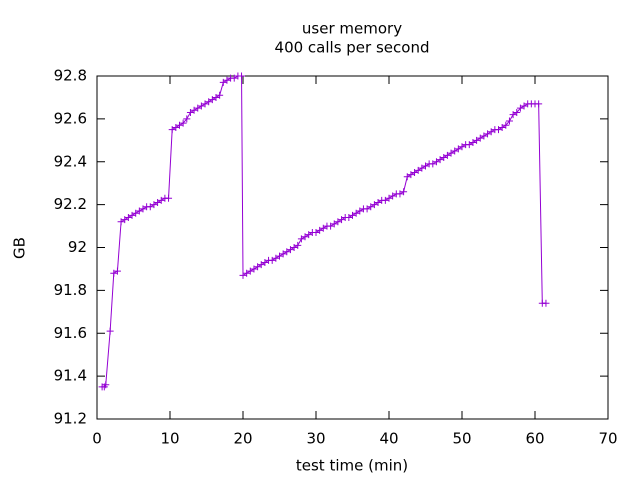 Image resolution: width=640 pixels, height=480 pixels. I want to click on y-tick-label: 92, so click(77, 247).